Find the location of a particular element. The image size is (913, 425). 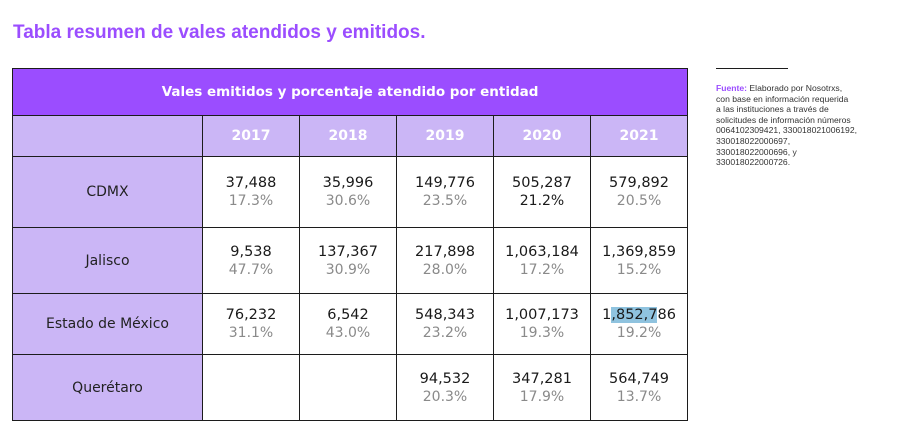

data-cell: 76,232 31.1% is located at coordinates (251, 324).